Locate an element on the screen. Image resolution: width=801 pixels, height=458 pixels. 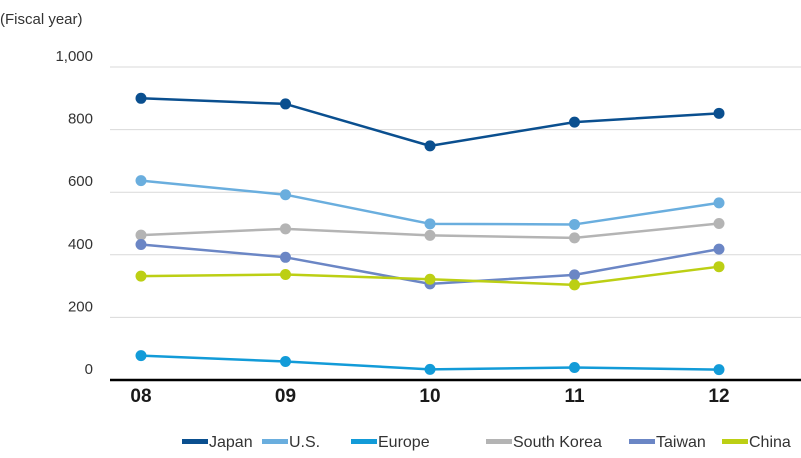
x-axis-ticks: 08 09 10 11 12 is located at coordinates (429, 396).